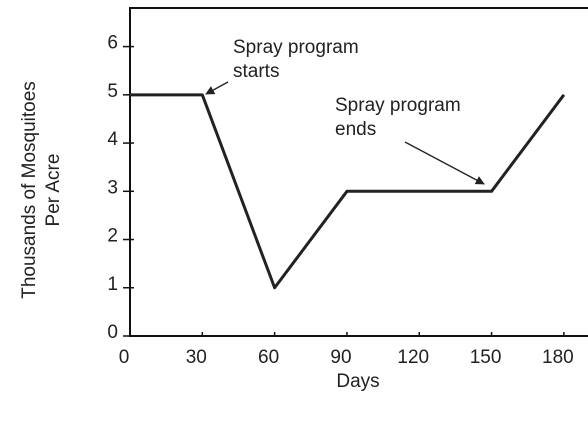 The width and height of the screenshot is (588, 422). What do you see at coordinates (413, 357) in the screenshot?
I see `x-tick-label: 120` at bounding box center [413, 357].